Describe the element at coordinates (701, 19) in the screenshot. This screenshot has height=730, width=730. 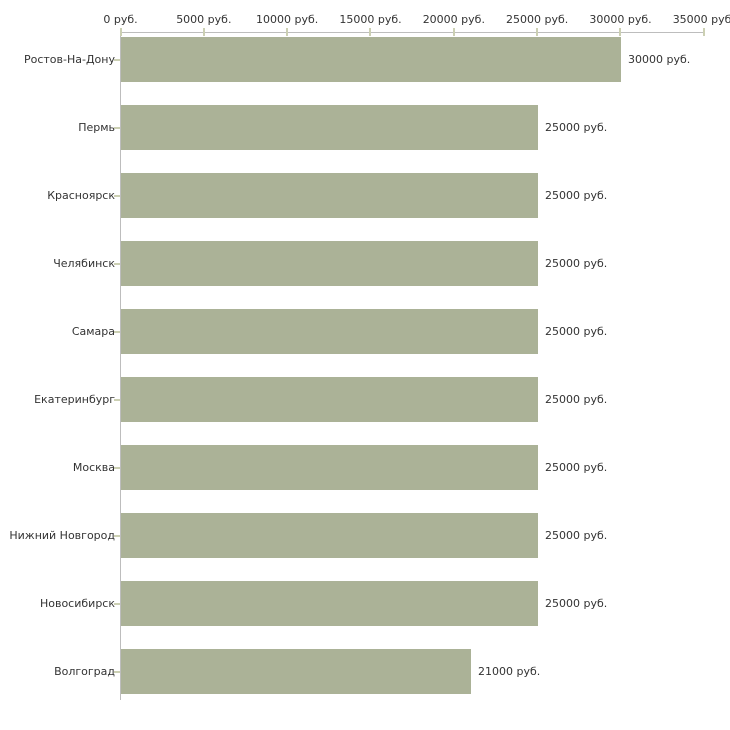
I see `x-tick-label: 35000 руб.` at that location.